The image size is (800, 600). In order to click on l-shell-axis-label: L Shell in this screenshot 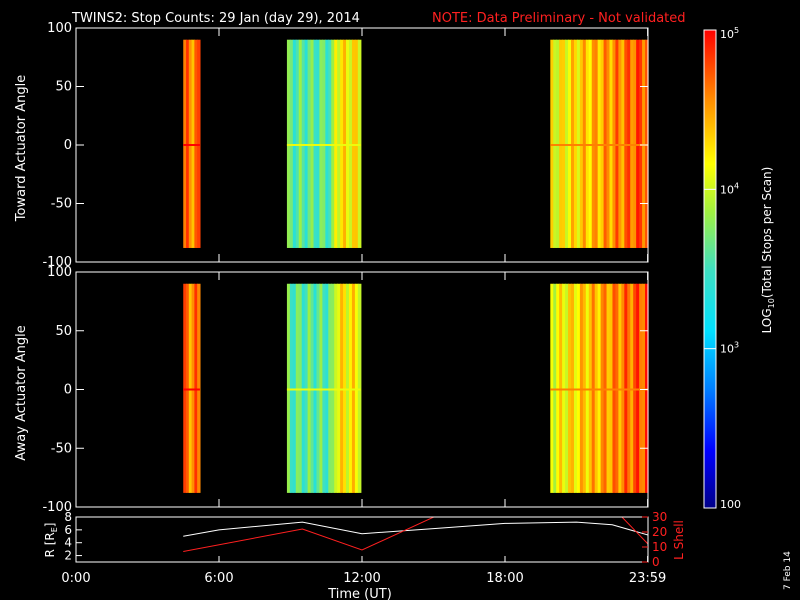, I will do `click(679, 540)`.